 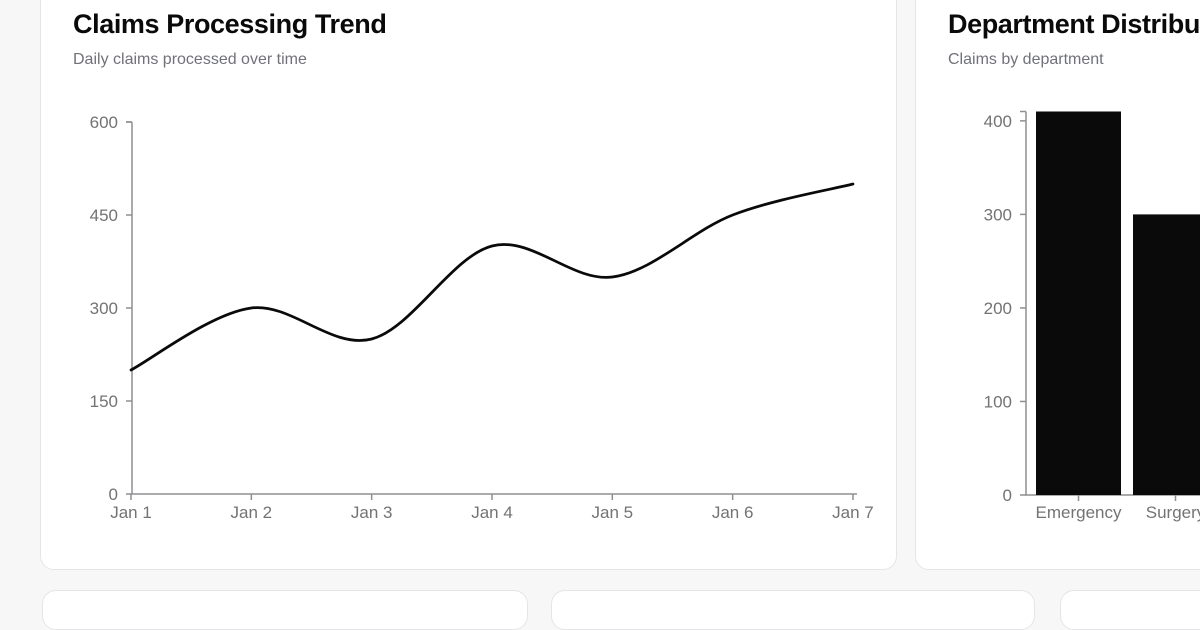 What do you see at coordinates (104, 401) in the screenshot?
I see `y-tick-label: 150` at bounding box center [104, 401].